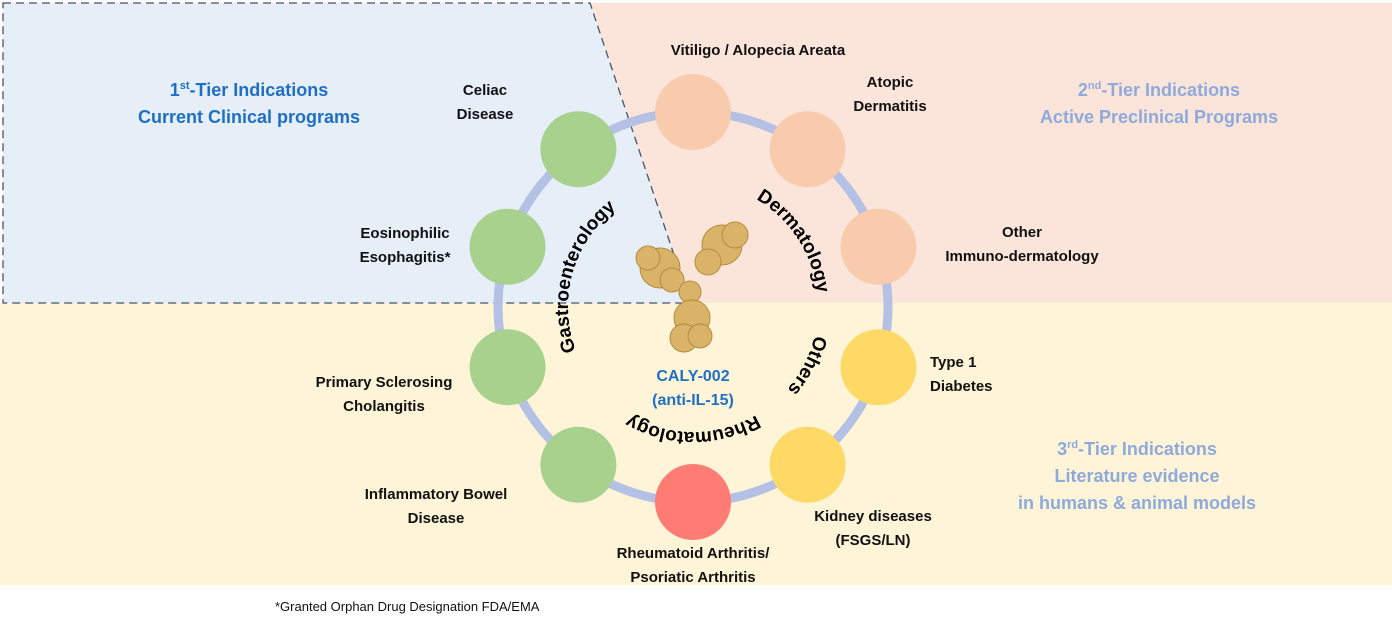 Image resolution: width=1392 pixels, height=617 pixels. Describe the element at coordinates (1159, 117) in the screenshot. I see `tier2-subtitle: Active Preclinical Programs` at that location.